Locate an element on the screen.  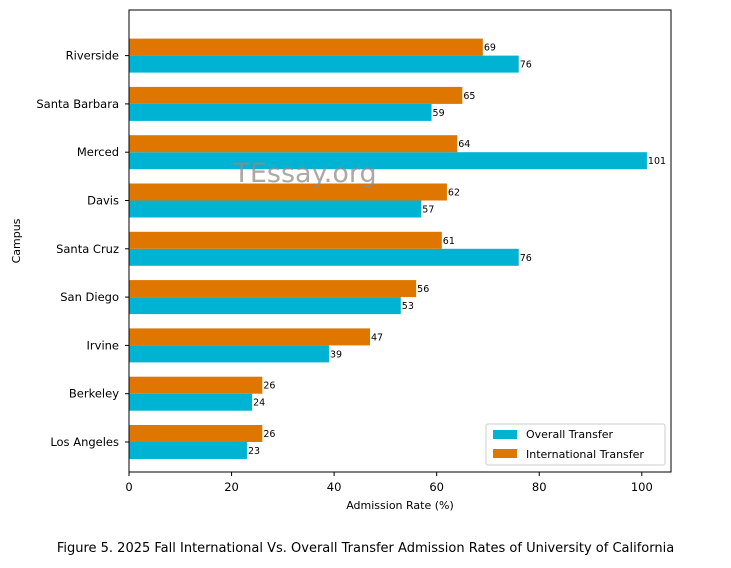
value-label-overall-transfer-davis: 57 is located at coordinates (428, 210).